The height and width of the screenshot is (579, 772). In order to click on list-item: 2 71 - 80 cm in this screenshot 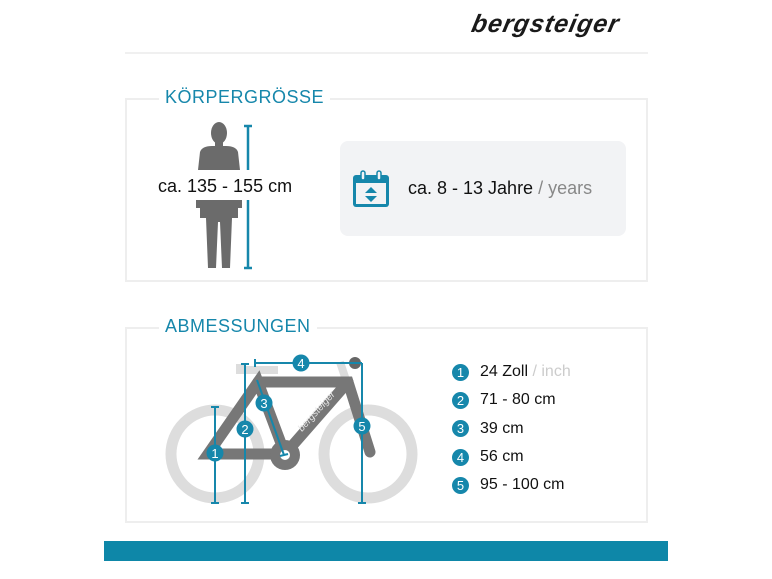, I will do `click(511, 400)`.